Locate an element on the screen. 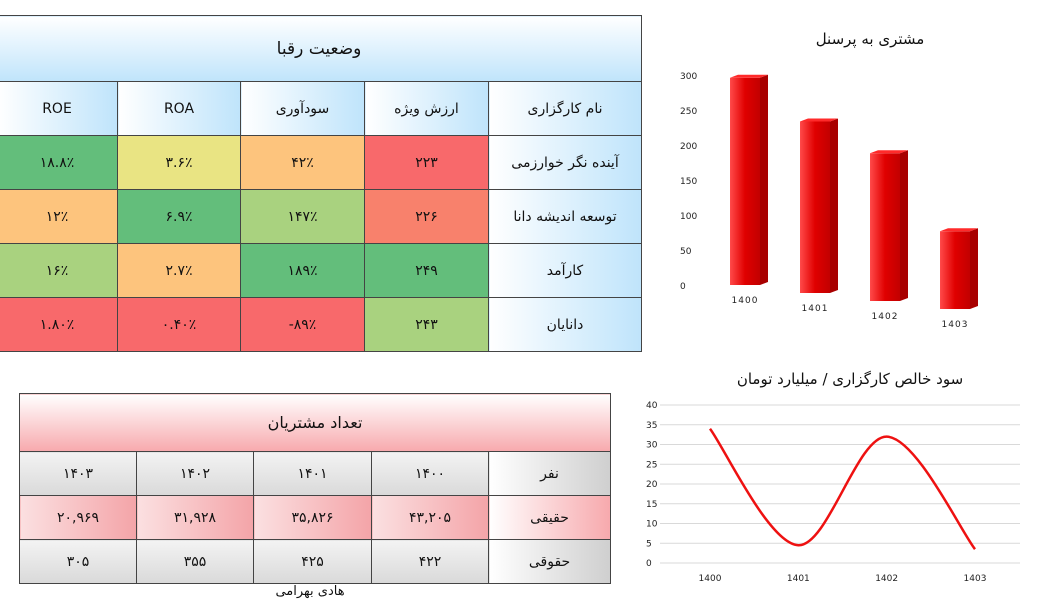  y-tick-label: 35 is located at coordinates (651, 426).